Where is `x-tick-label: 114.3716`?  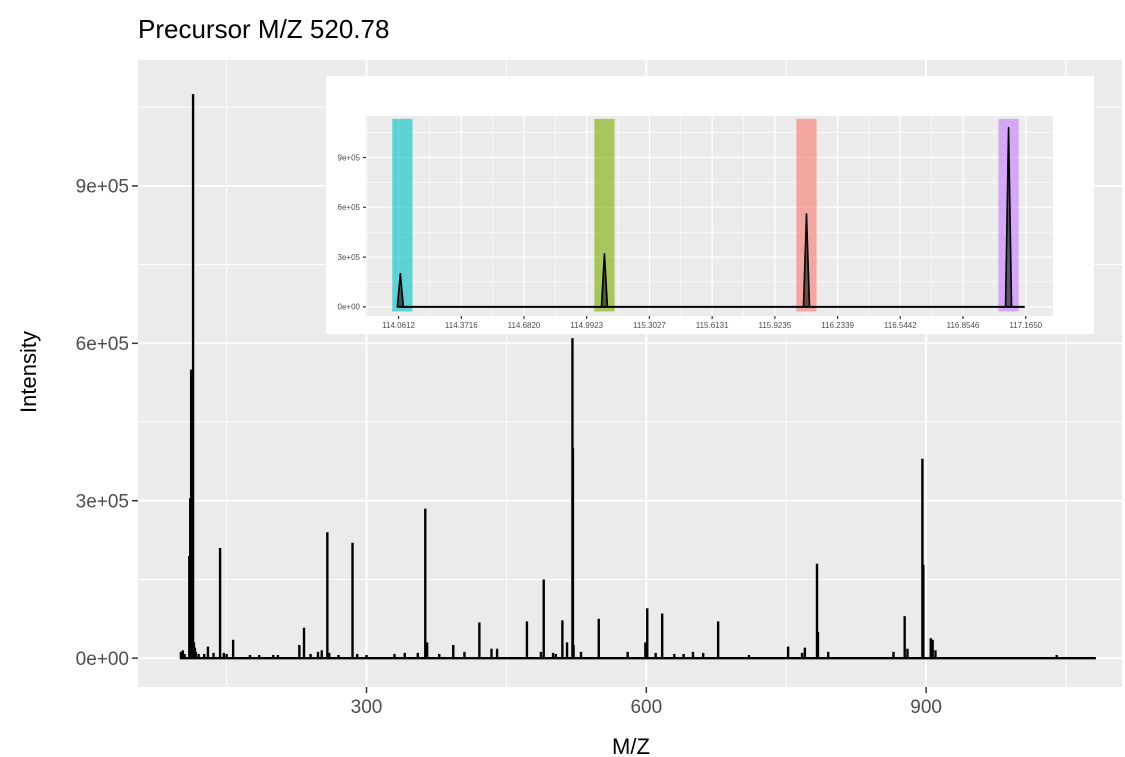
x-tick-label: 114.3716 is located at coordinates (461, 325).